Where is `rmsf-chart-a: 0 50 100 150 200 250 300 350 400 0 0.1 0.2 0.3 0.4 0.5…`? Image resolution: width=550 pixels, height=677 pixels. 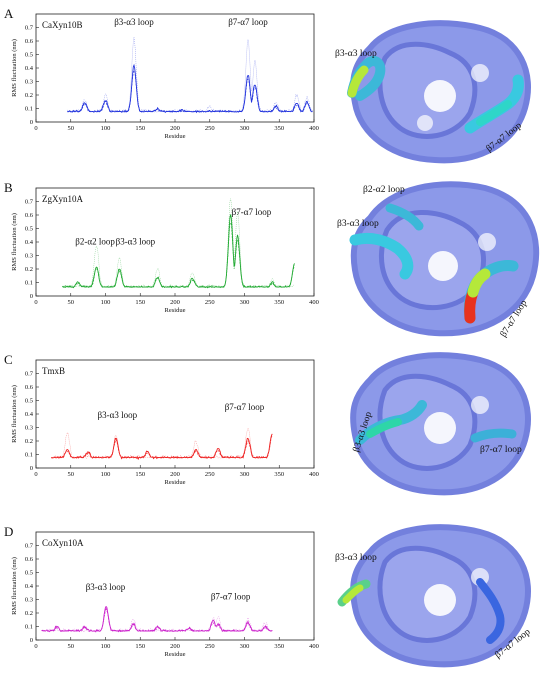
rmsf-chart-a: 0 50 100 150 200 250 300 350 400 0 0.1 0.2 0.3 0.4 0.5… is located at coordinates (165, 76).